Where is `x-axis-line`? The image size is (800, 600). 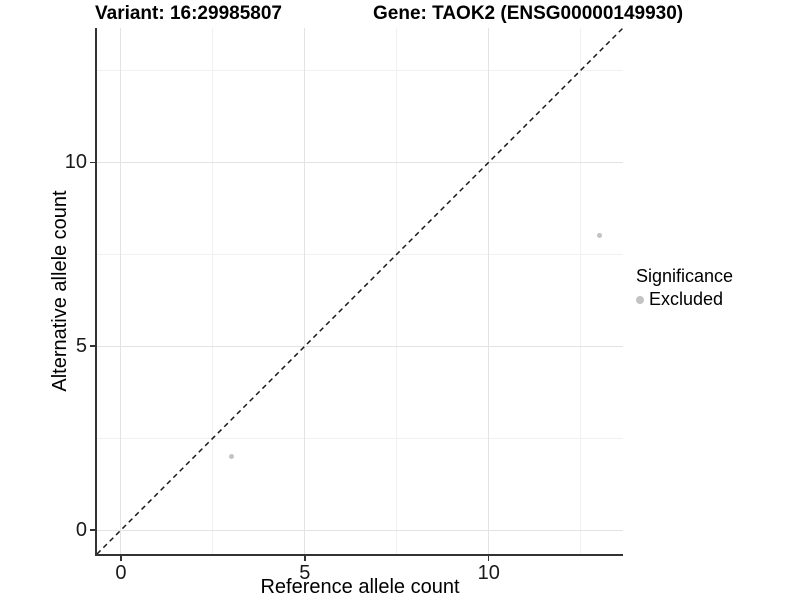 x-axis-line is located at coordinates (359, 555).